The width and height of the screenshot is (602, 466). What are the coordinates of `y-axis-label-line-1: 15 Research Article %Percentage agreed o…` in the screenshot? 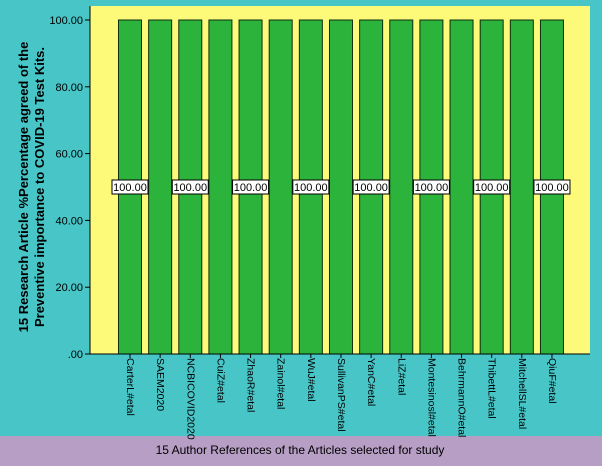 It's located at (23, 187).